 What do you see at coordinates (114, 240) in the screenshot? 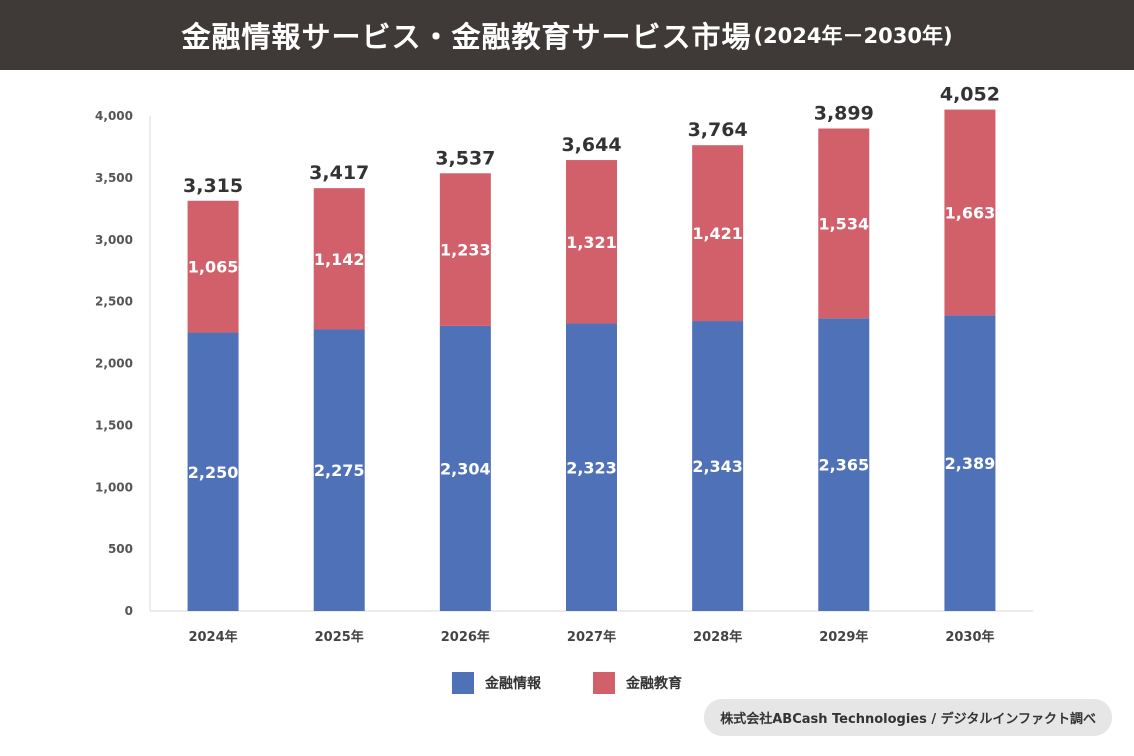
I see `y-tick-label-6: 3,000` at bounding box center [114, 240].